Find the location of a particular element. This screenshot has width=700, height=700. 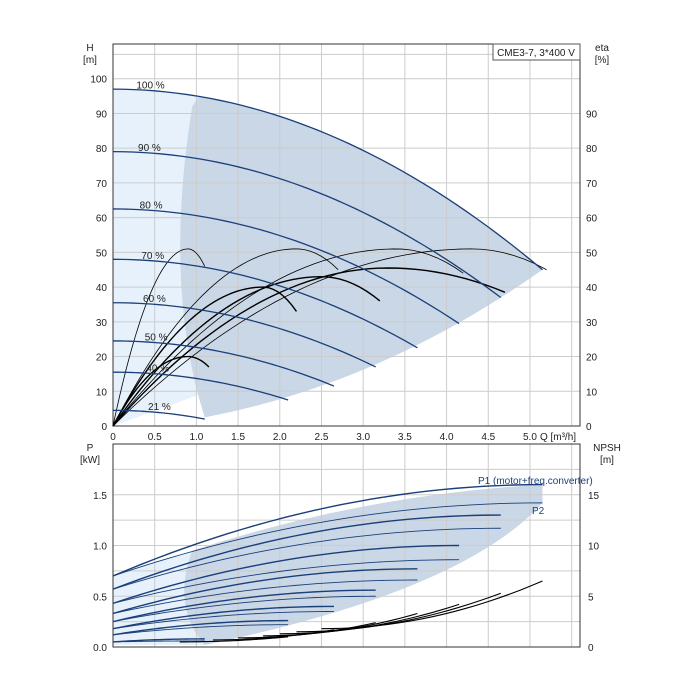

x-tick-label: 0 is located at coordinates (113, 437).